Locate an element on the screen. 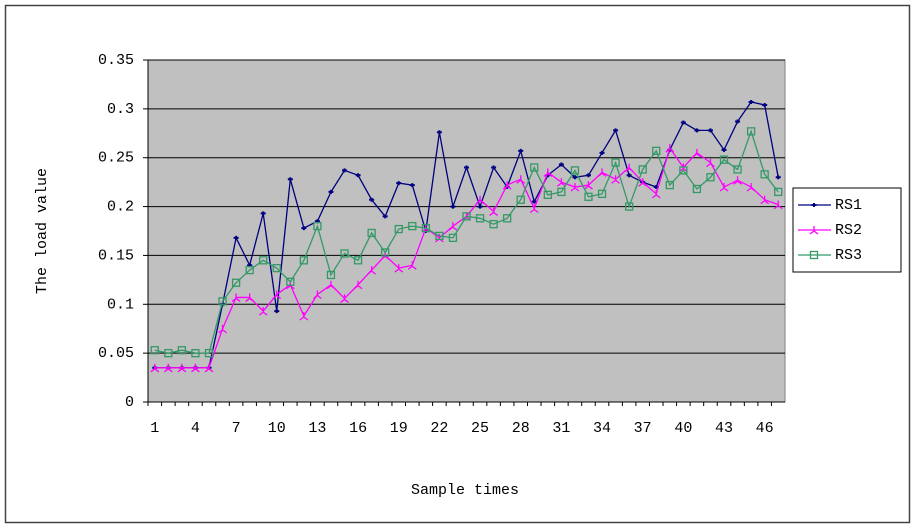  x-tick-label: 1 is located at coordinates (154, 428).